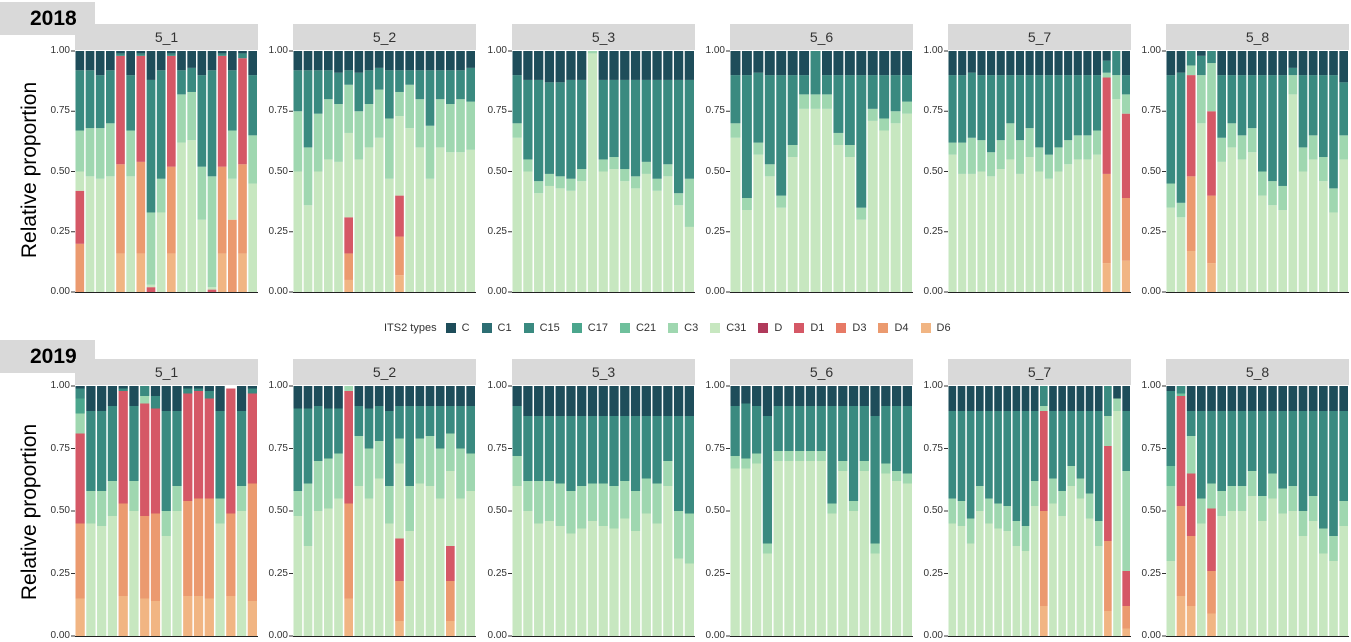 The image size is (1351, 642). I want to click on y-tick-label: 1.00, so click(1151, 385).